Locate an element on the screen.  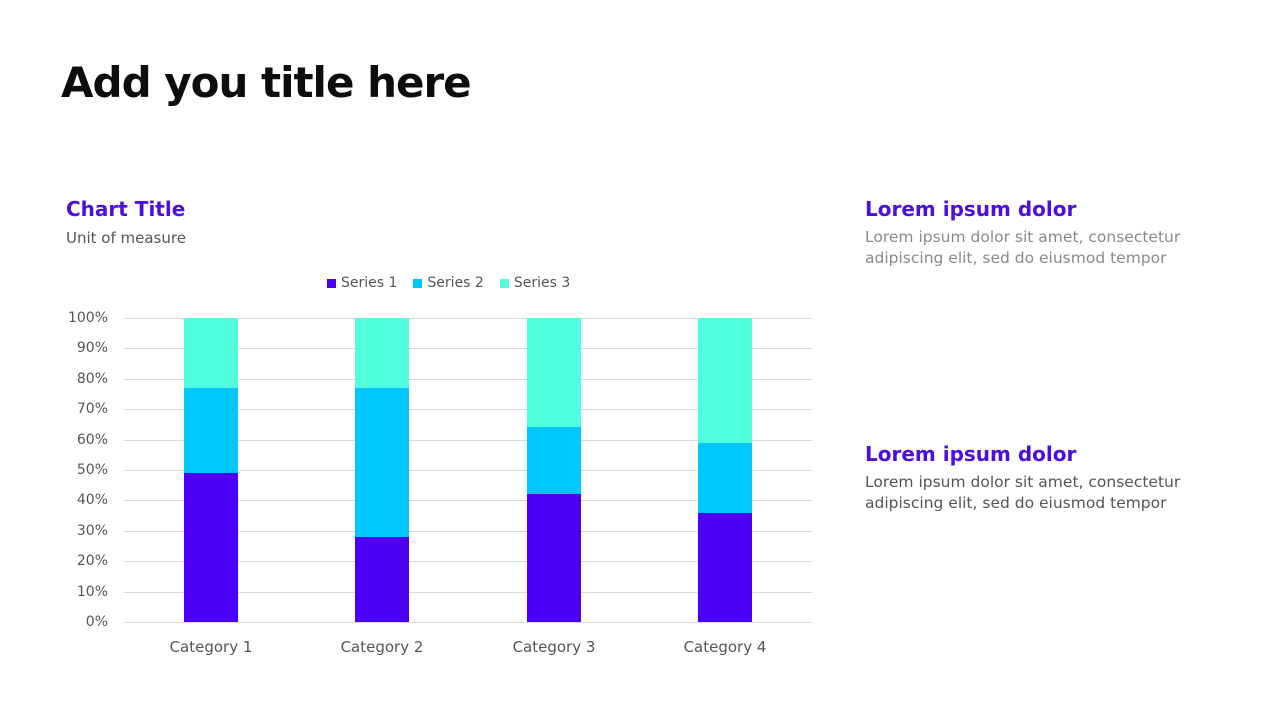
y-tick-label: 30% is located at coordinates (92, 530).